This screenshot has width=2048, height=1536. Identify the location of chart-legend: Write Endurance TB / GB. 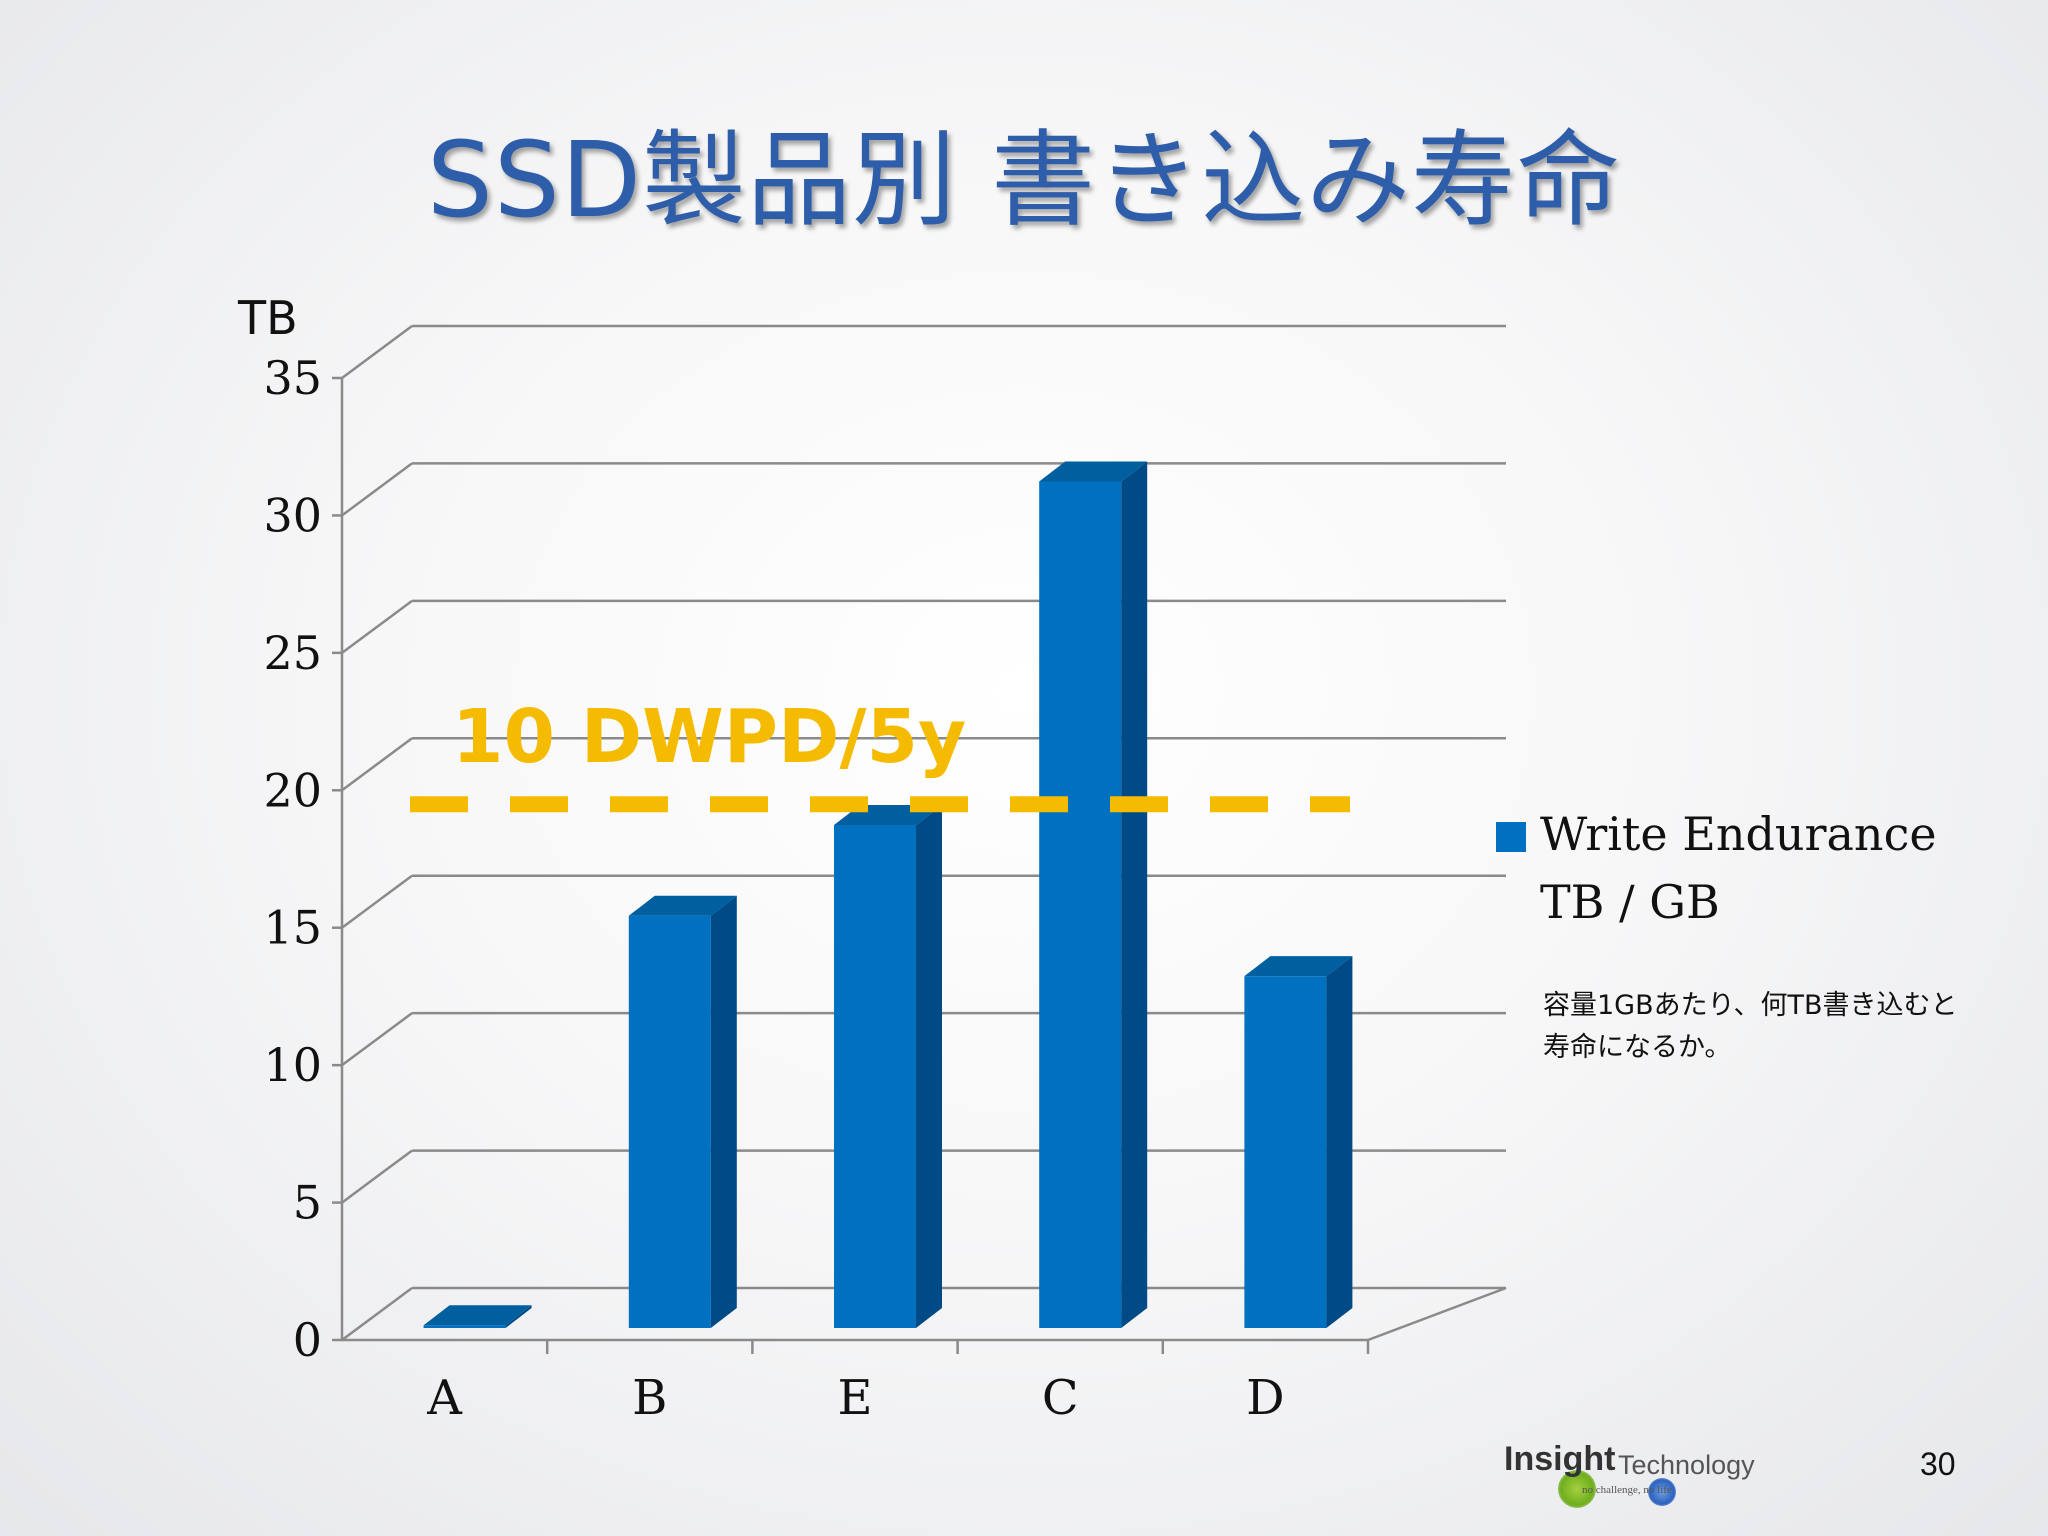
(1746, 868).